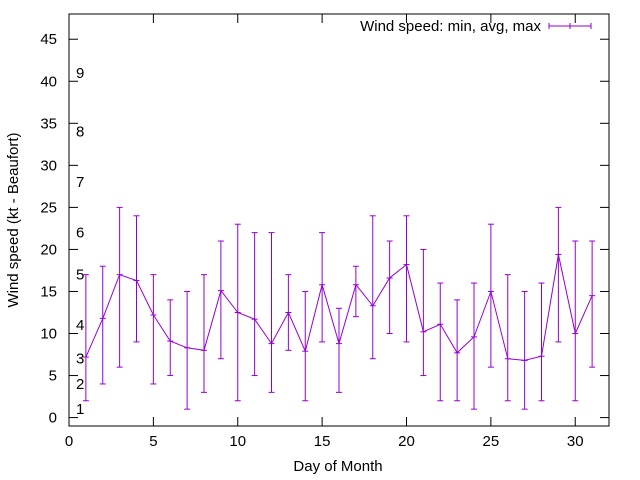 This screenshot has width=640, height=480. I want to click on y-tick-label: 5, so click(53, 376).